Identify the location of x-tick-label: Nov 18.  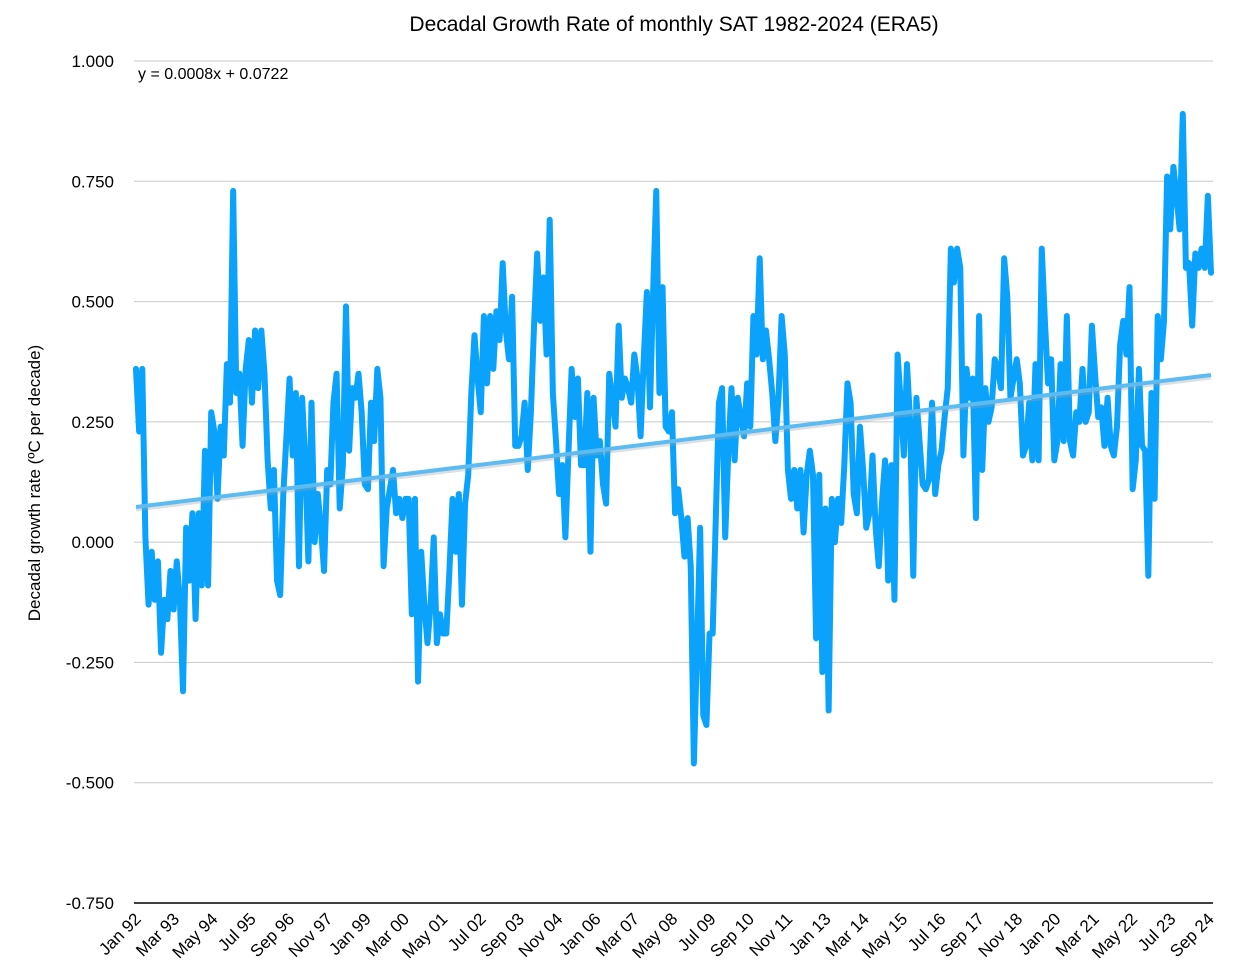
(1001, 935).